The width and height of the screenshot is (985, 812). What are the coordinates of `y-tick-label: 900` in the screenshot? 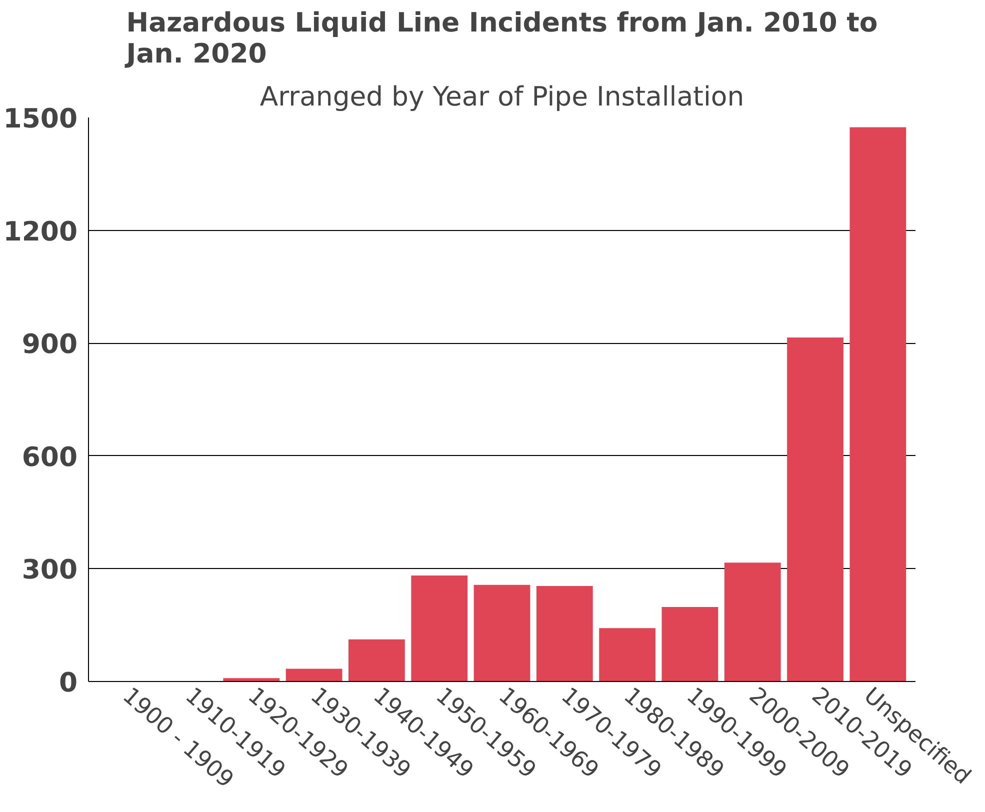 It's located at (50, 344).